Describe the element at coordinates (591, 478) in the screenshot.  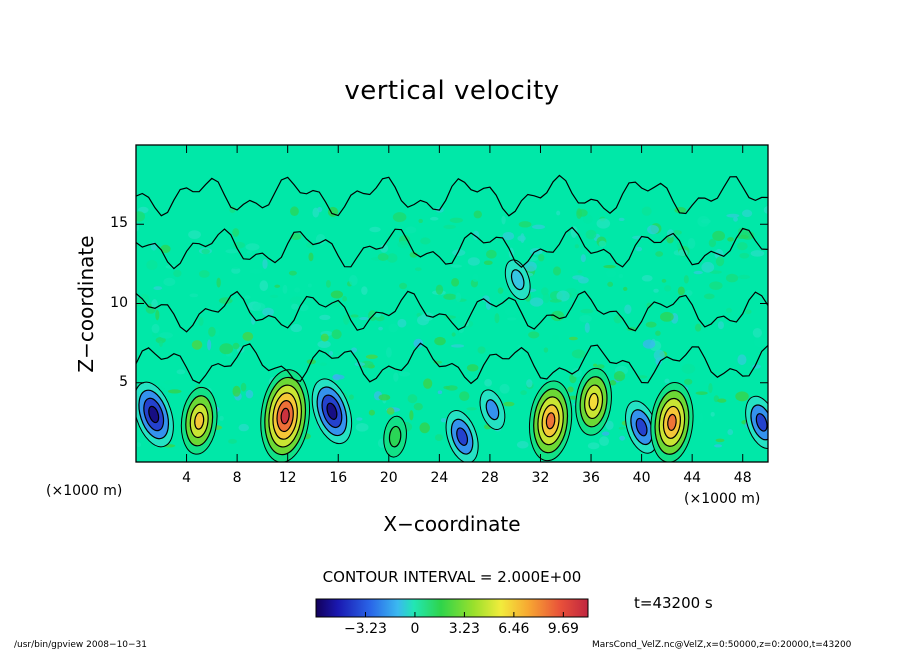
I see `x-tick-label: 36` at that location.